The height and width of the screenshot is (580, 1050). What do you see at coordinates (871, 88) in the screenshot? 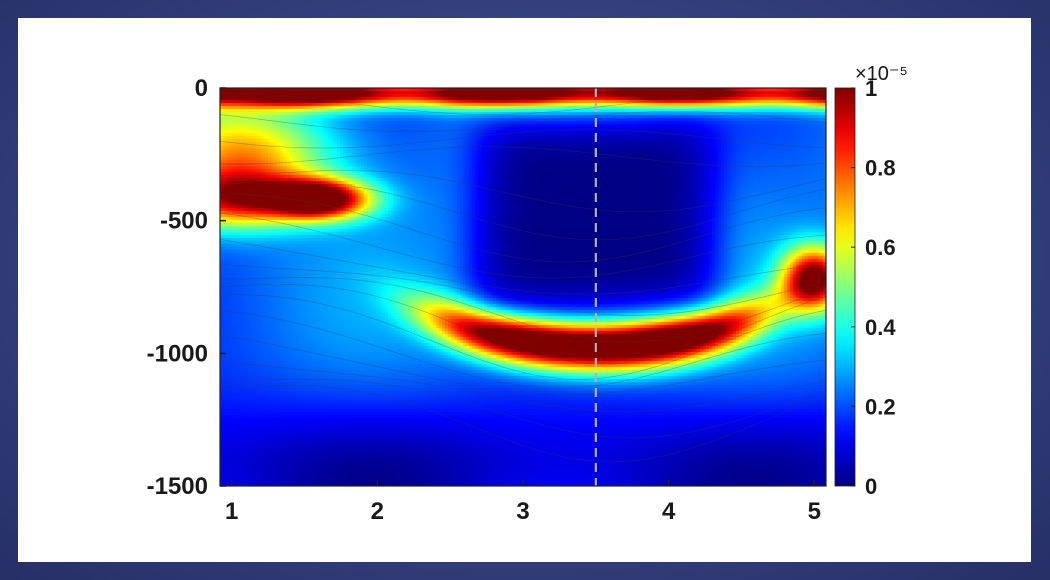
I see `colorbar-tick-label: 1` at bounding box center [871, 88].